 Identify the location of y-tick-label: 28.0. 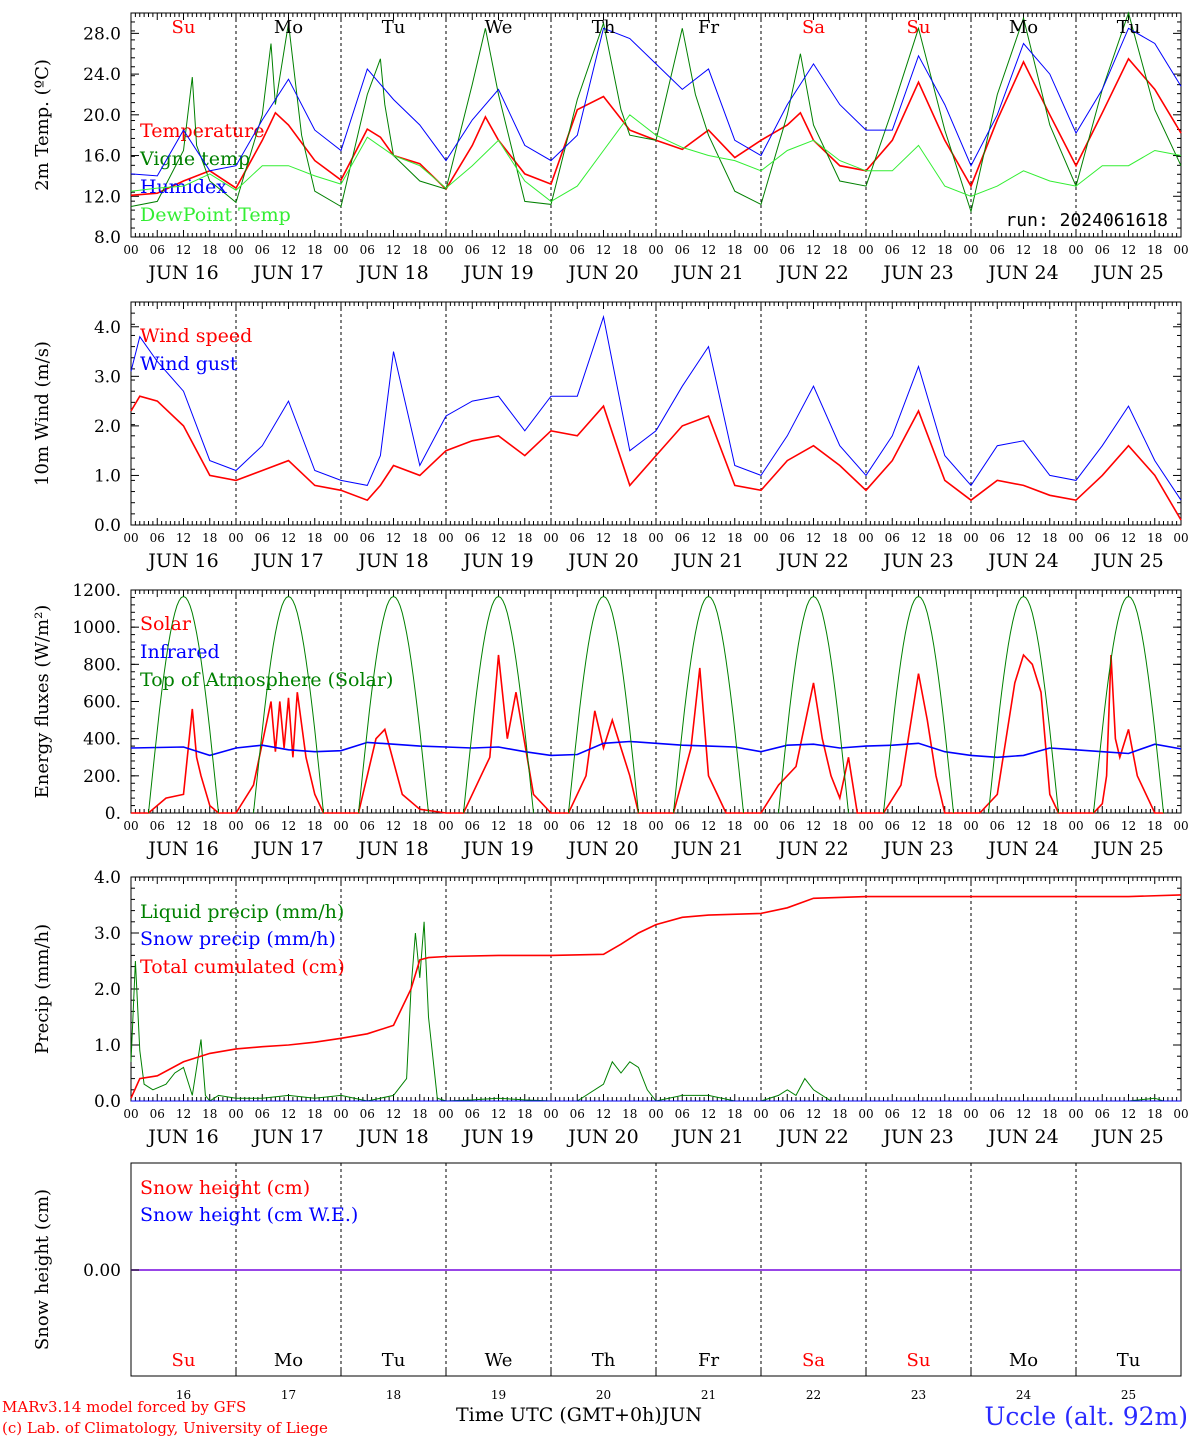
(102, 34).